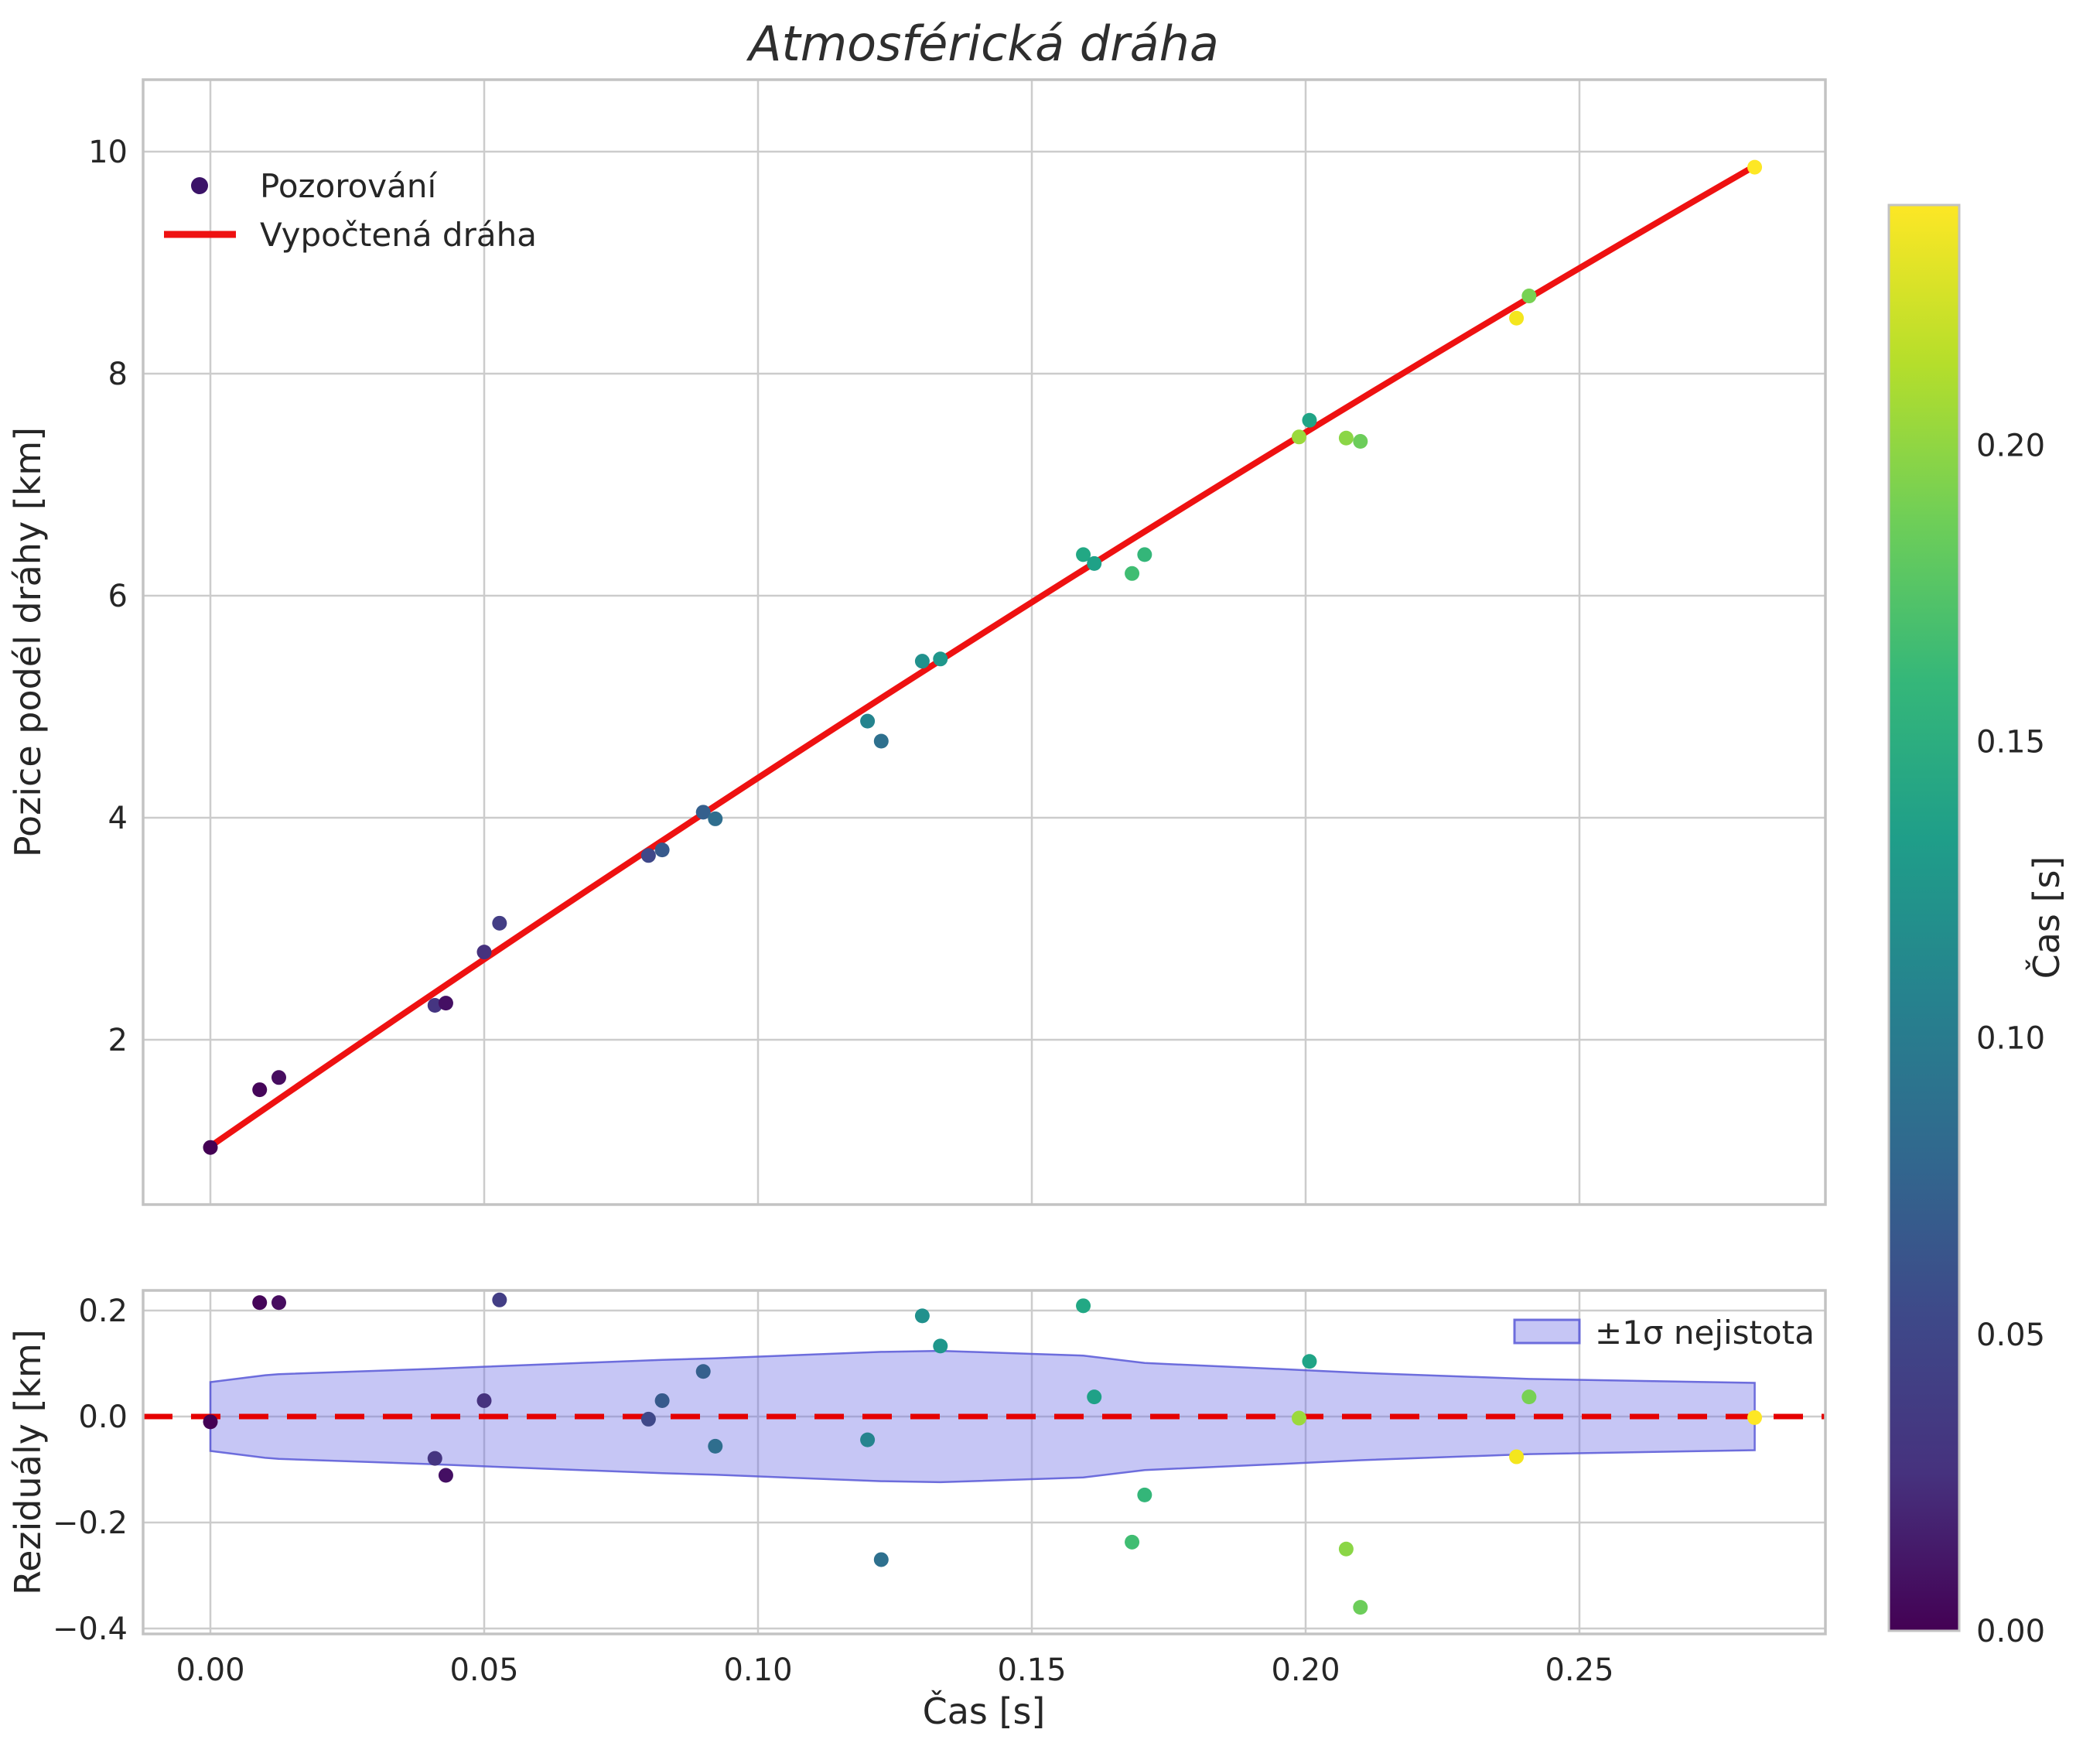 The height and width of the screenshot is (1743, 2100). Describe the element at coordinates (985, 1711) in the screenshot. I see `x-axis-label: Čas [s]` at that location.